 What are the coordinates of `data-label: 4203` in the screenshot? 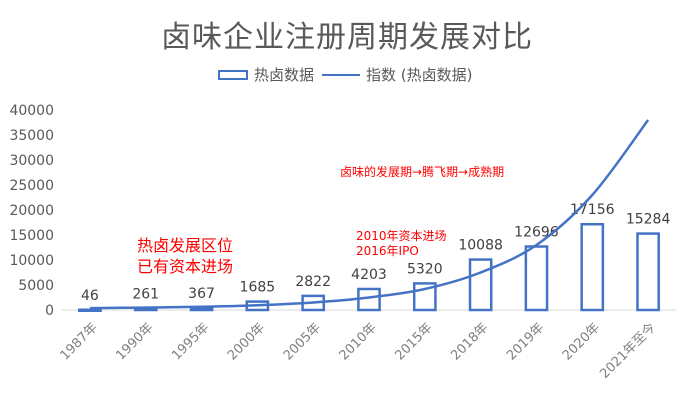 It's located at (369, 275).